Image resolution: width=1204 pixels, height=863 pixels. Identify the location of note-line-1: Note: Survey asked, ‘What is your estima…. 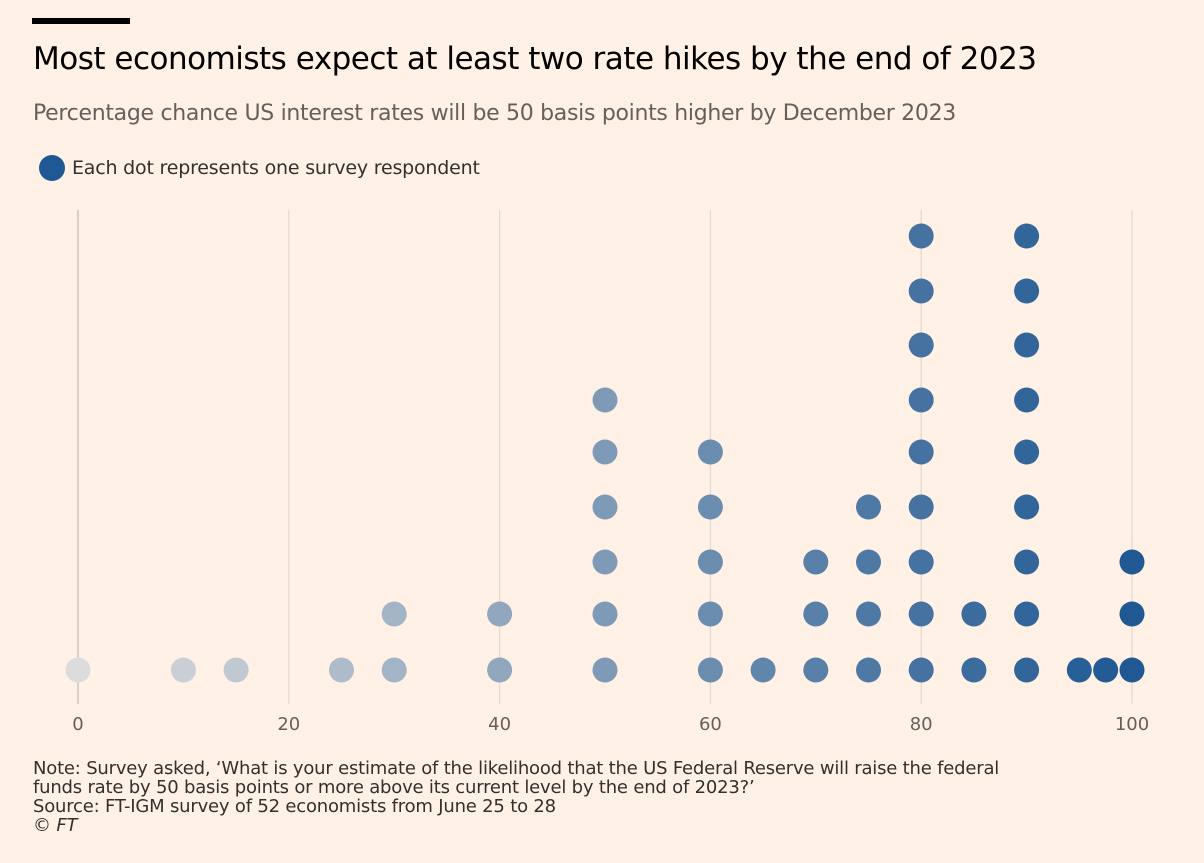
(516, 768).